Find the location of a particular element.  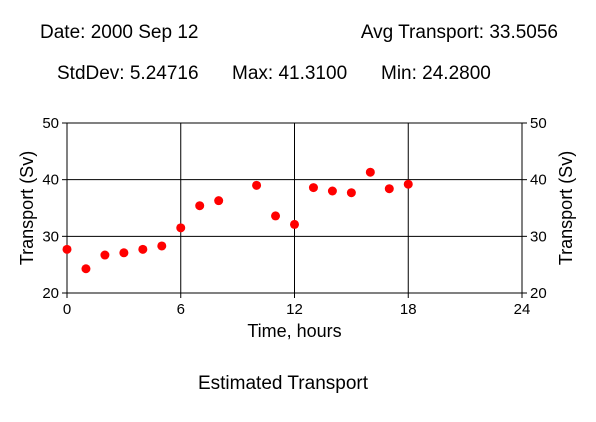

y-tick-label-right: 50 is located at coordinates (538, 123).